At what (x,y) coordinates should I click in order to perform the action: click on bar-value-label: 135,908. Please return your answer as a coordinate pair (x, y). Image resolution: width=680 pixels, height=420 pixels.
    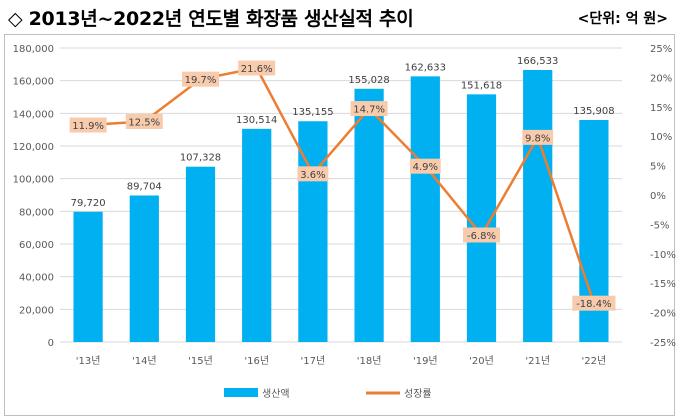
    Looking at the image, I should click on (593, 111).